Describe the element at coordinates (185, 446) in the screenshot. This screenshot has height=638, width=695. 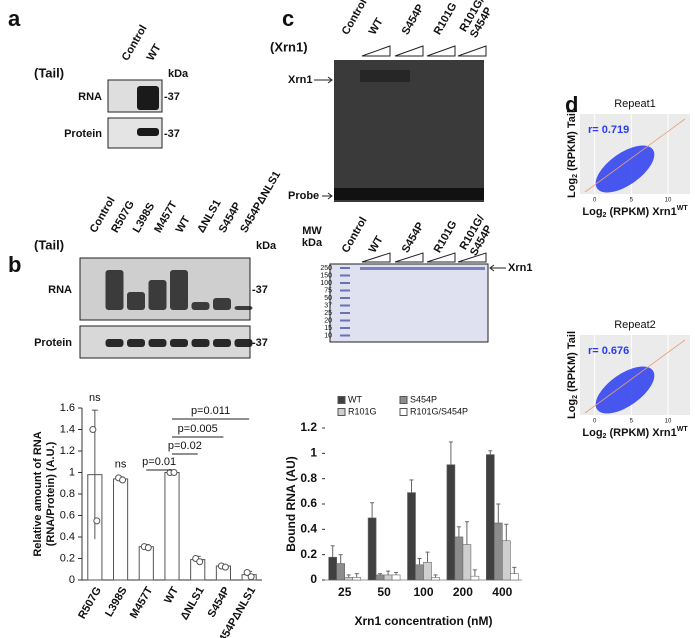
I see `annotation: p=0.02` at that location.